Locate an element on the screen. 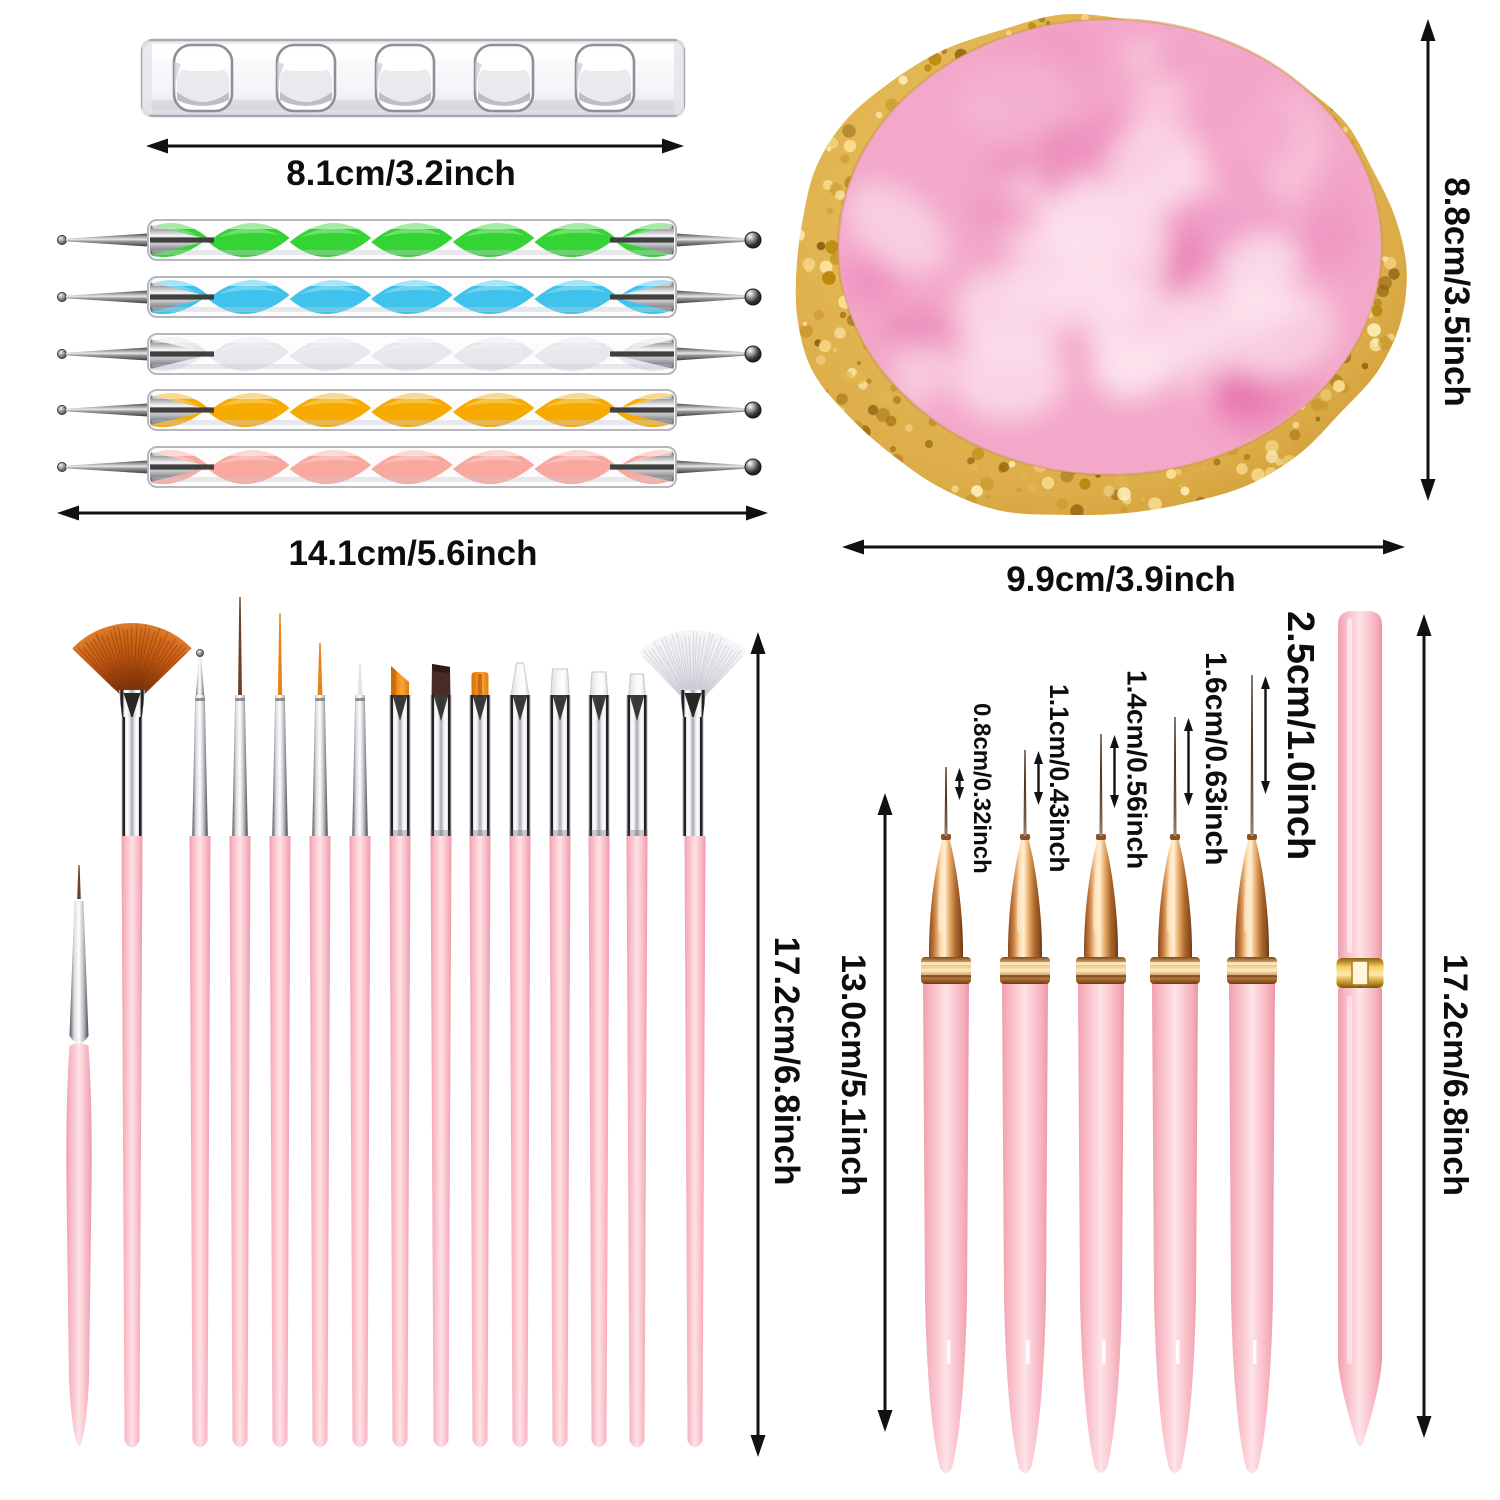 The height and width of the screenshot is (1500, 1500). svg-text: 0.8cm/0.32inch is located at coordinates (981, 788).